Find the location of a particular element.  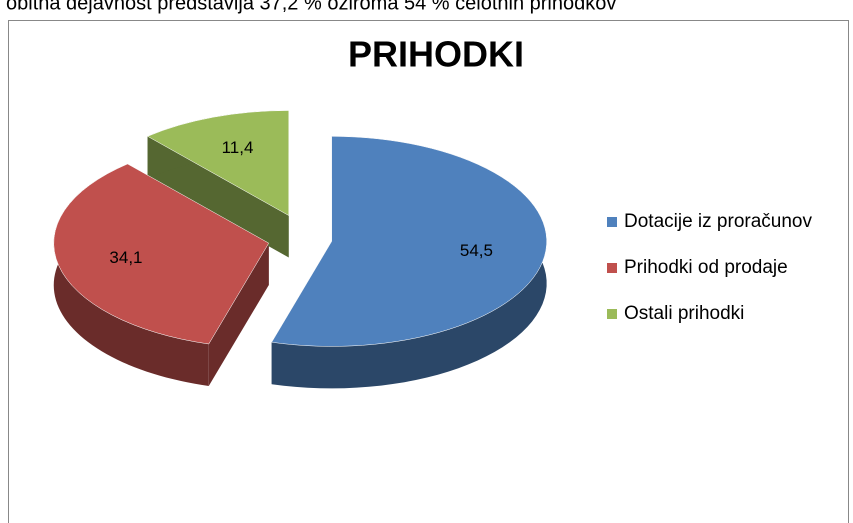

data-label: 54,5 is located at coordinates (476, 250).